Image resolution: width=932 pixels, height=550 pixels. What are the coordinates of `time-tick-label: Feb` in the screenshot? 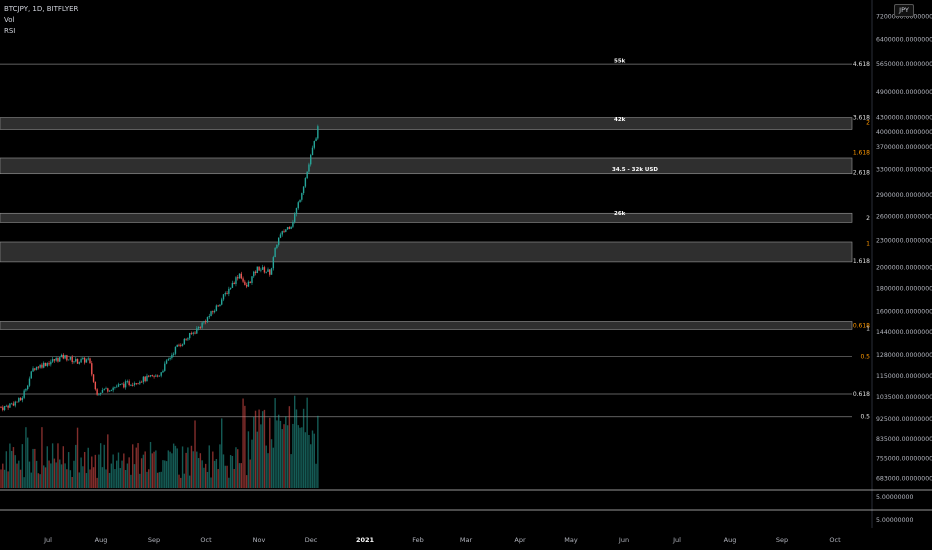 It's located at (418, 540).